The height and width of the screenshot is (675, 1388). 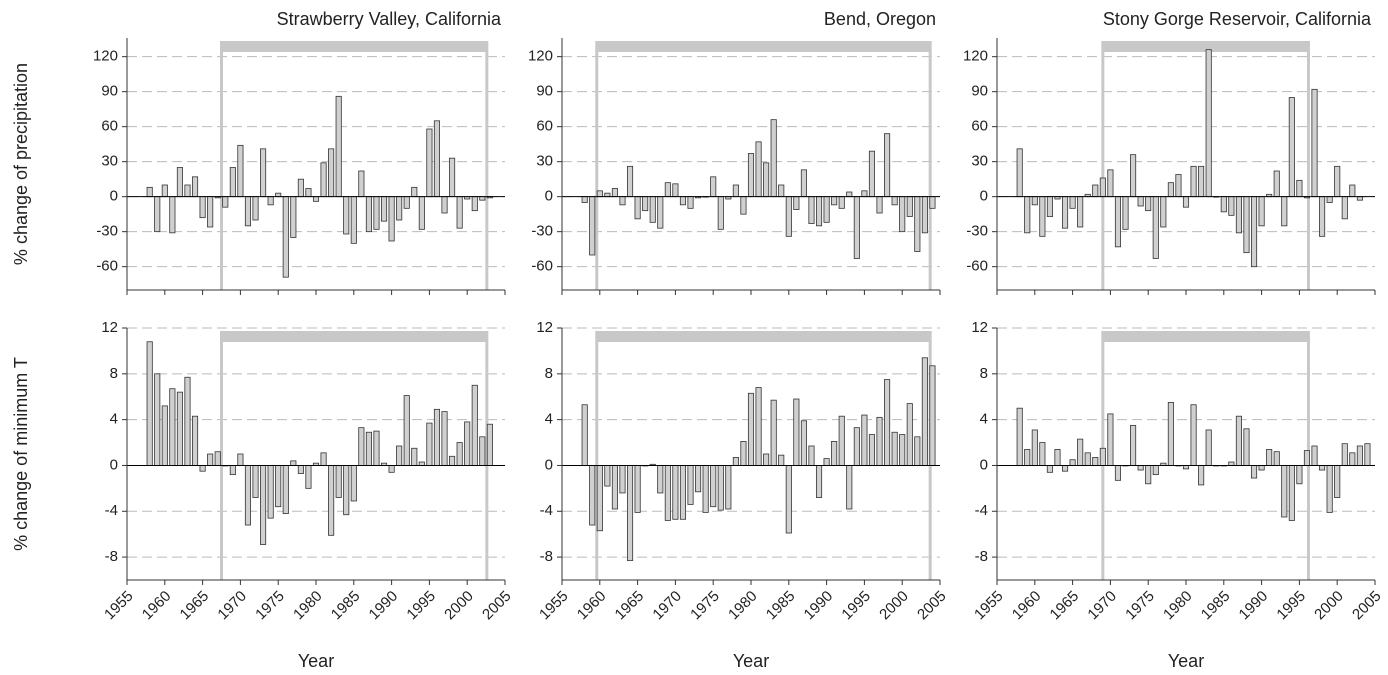 I want to click on x-tick-label: 1990, so click(x=384, y=606).